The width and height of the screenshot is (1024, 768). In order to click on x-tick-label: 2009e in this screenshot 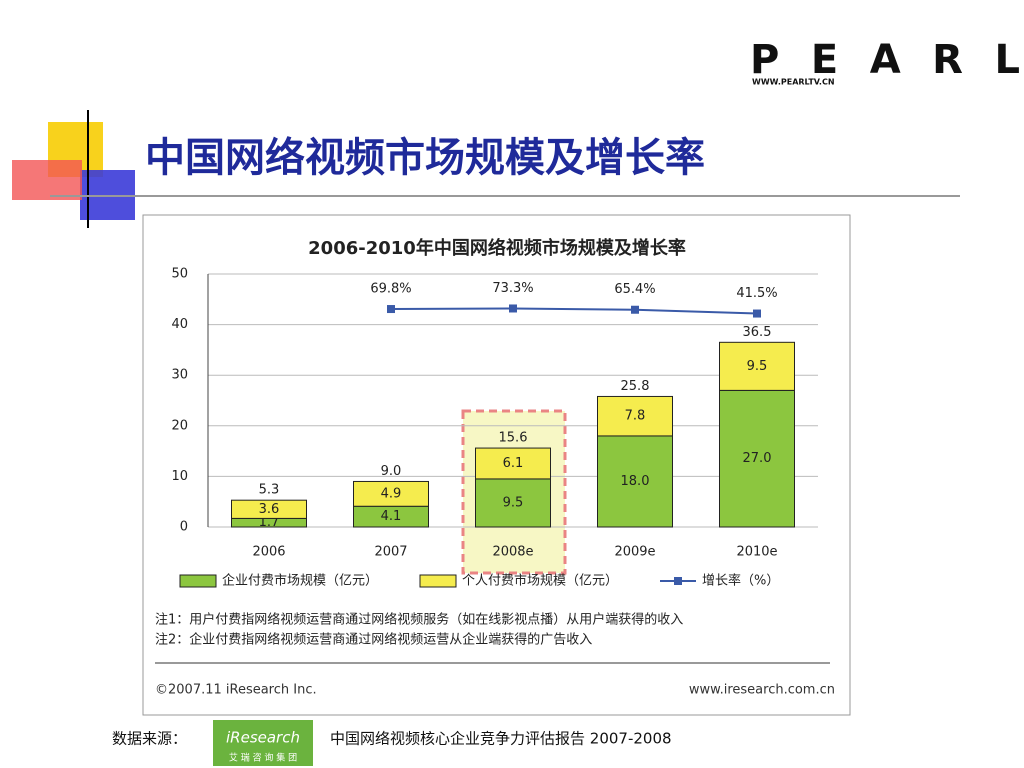, I will do `click(634, 552)`.